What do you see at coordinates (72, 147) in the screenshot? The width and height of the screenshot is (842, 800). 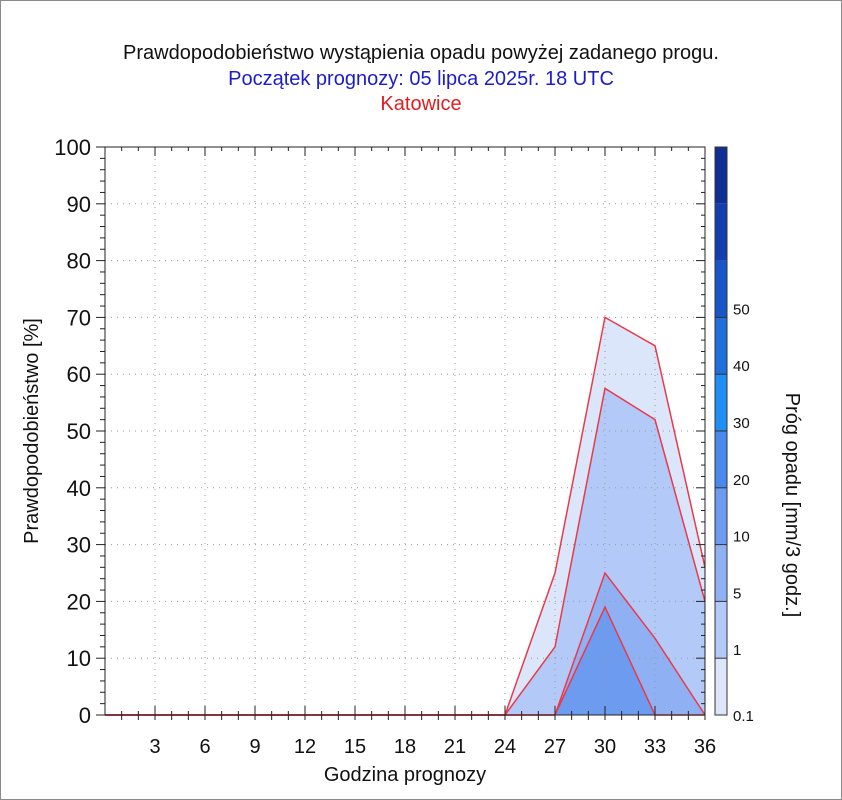 I see `y-tick-label: 100` at bounding box center [72, 147].